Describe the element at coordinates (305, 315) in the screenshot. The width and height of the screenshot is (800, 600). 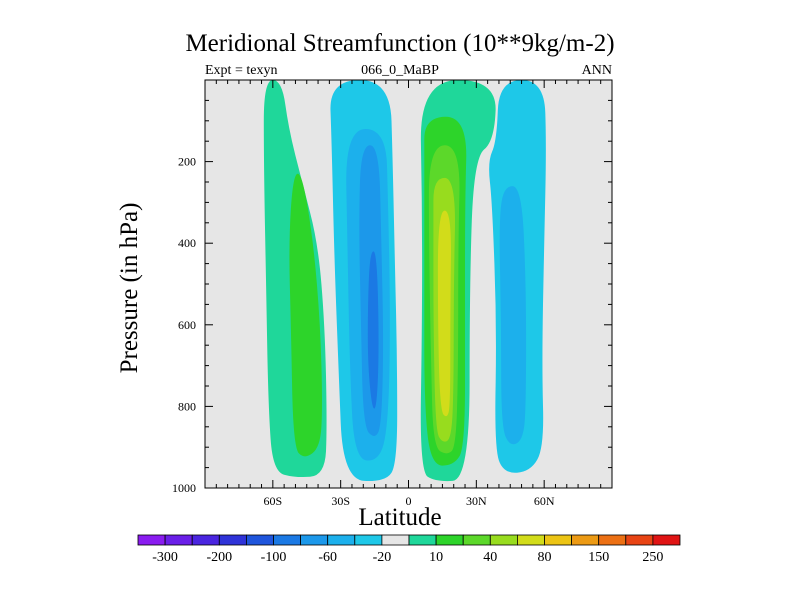
I see `contour-band-shcell-core` at that location.